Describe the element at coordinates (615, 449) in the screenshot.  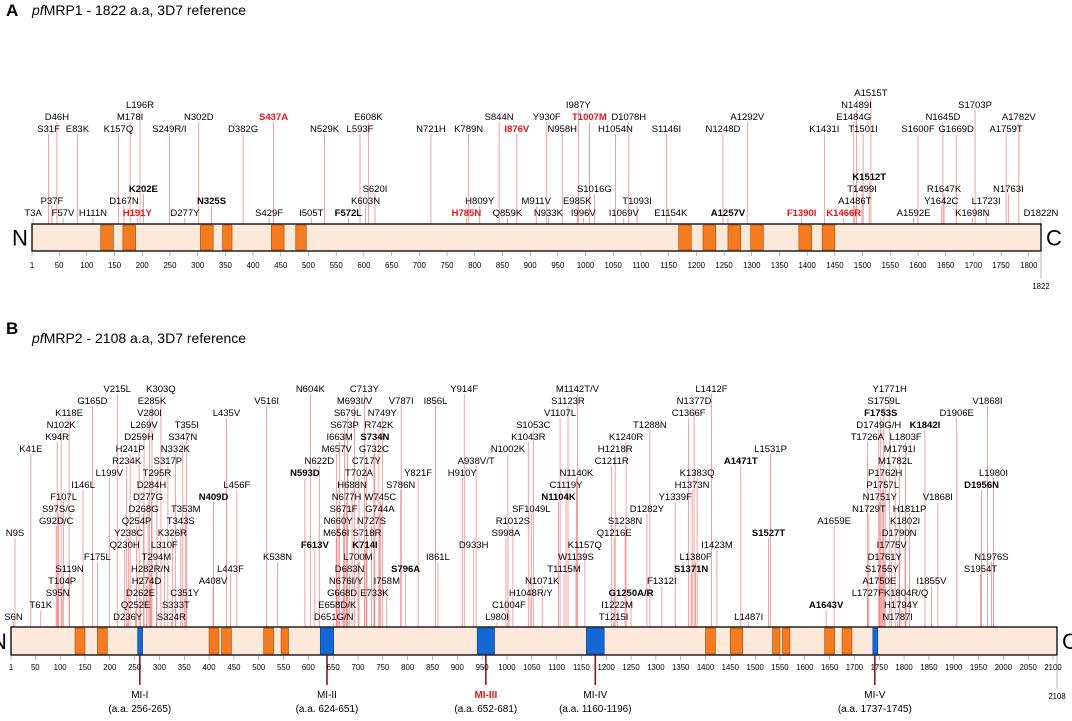
I see `mutation-label: H1218R` at that location.